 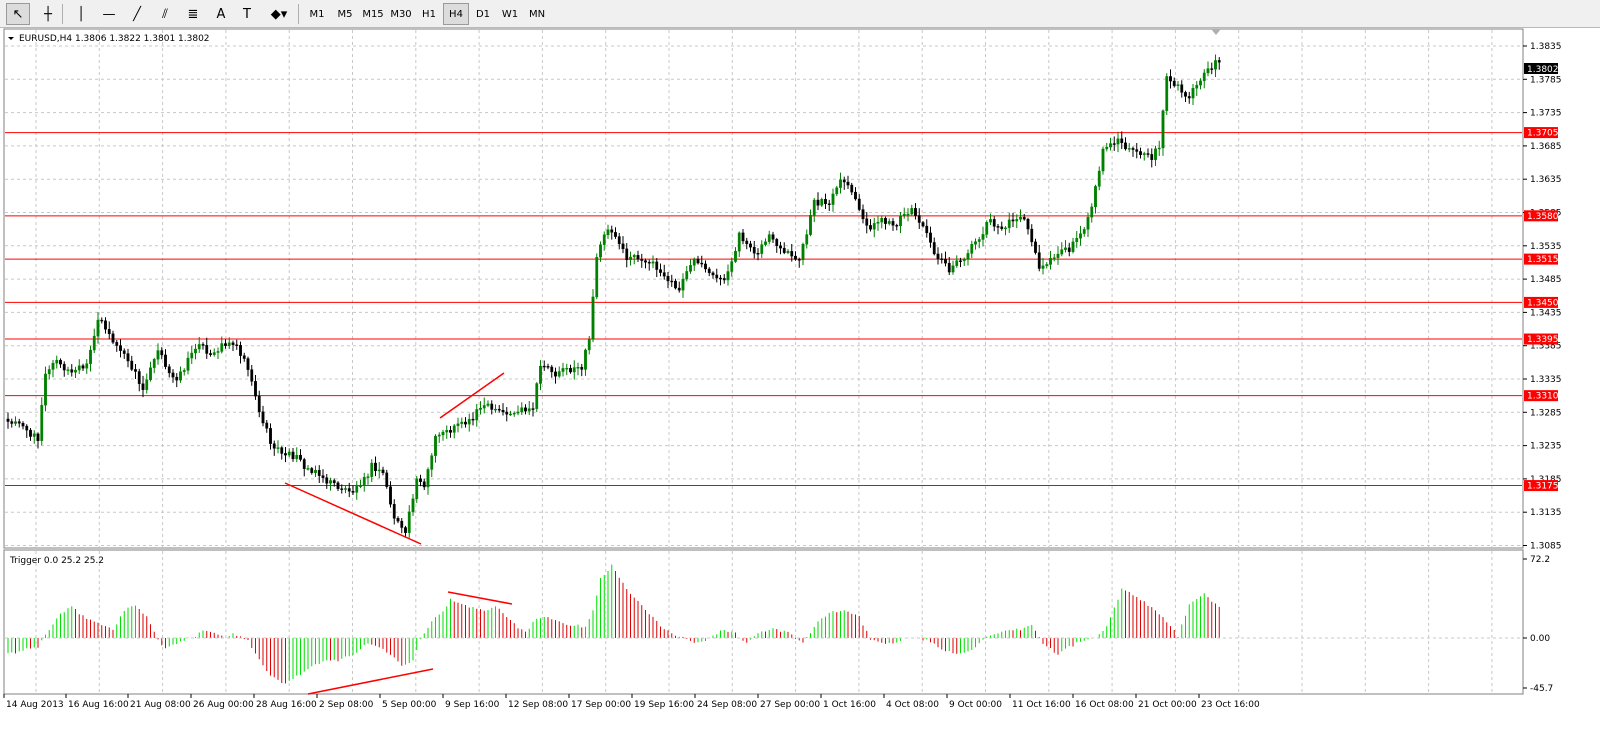 I want to click on equidistant-channel-icon: ⫽, so click(x=165, y=14).